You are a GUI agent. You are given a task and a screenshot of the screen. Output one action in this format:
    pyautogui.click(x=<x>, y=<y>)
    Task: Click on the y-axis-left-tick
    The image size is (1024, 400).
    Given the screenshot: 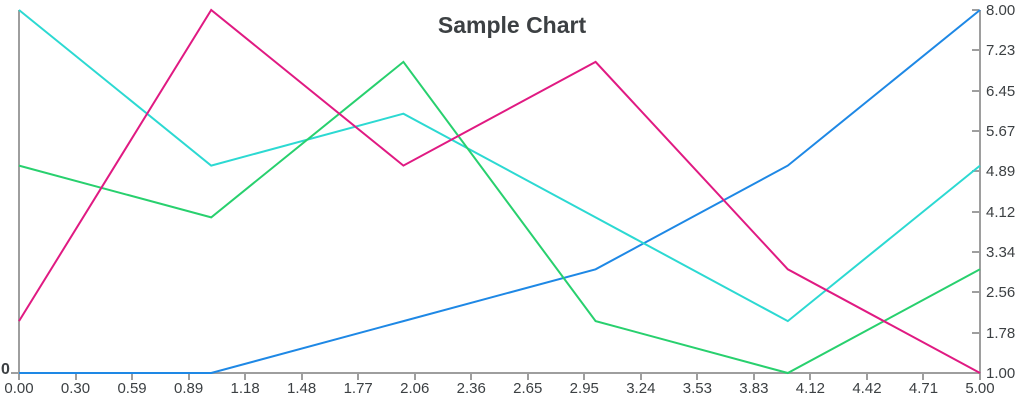 What is the action you would take?
    pyautogui.click(x=14, y=373)
    